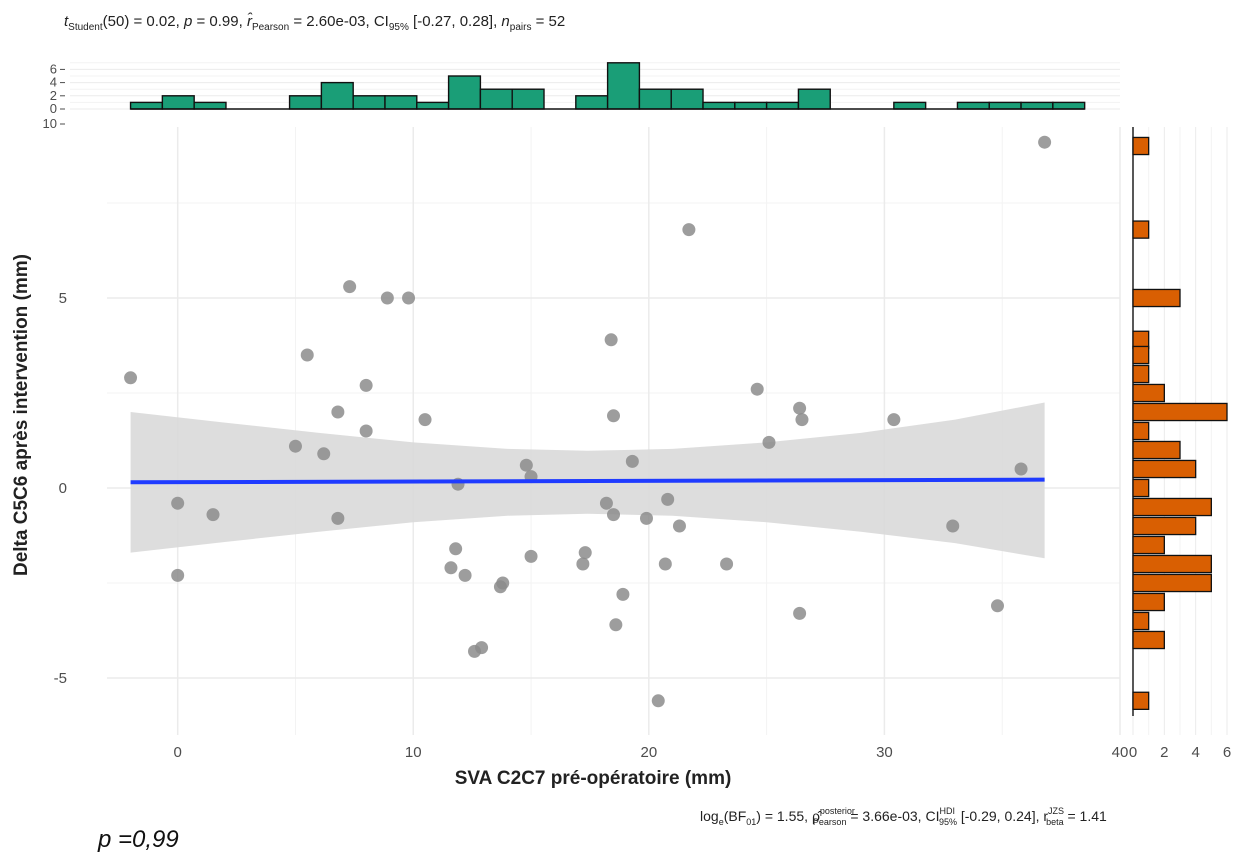  What do you see at coordinates (884, 752) in the screenshot?
I see `x-tick-label: 30` at bounding box center [884, 752].